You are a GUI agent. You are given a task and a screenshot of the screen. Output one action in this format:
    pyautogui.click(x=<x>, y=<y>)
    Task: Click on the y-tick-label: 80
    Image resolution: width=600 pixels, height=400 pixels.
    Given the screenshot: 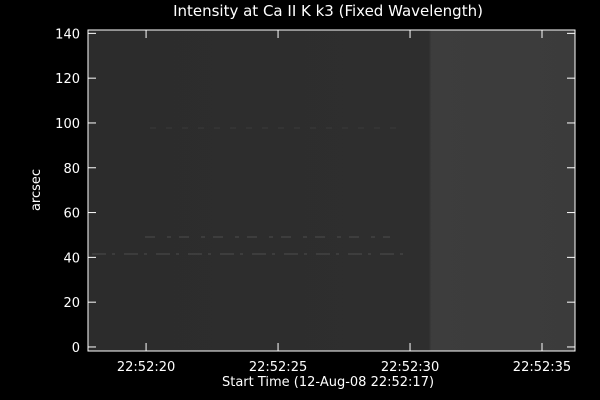 What is the action you would take?
    pyautogui.click(x=71, y=169)
    